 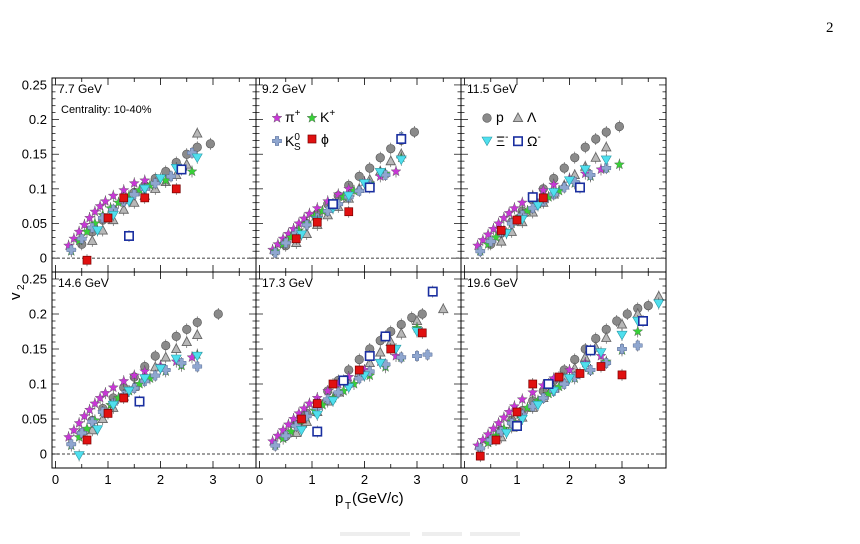 I want to click on y-tick-label: 0.2, so click(x=38, y=119).